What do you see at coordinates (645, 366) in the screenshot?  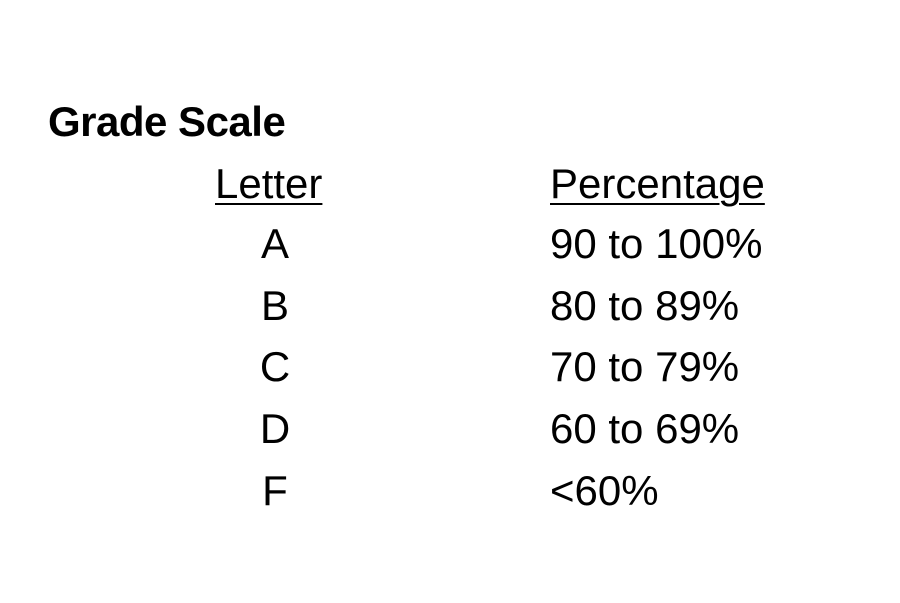 I see `percentage-cell: 70 to 79%` at bounding box center [645, 366].